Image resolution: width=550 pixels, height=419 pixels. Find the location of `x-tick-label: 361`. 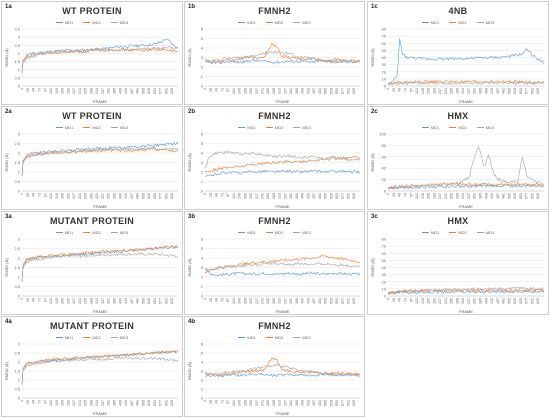

x-tick-label: 361 is located at coordinates (291, 91).